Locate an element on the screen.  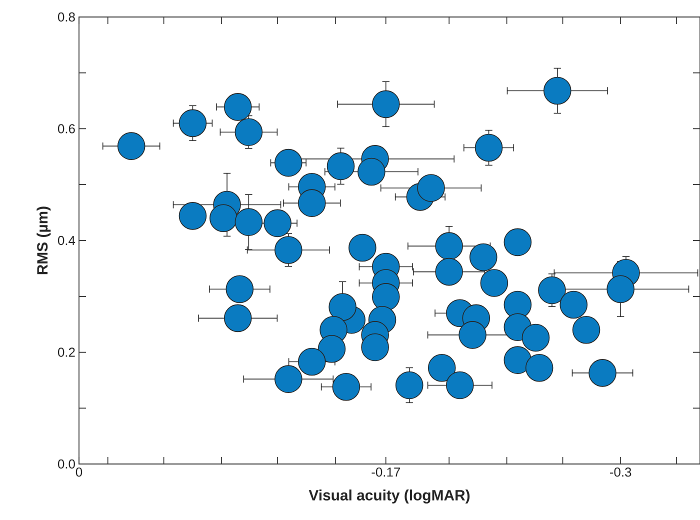
x-axis-title: Visual acuity (logMAR) is located at coordinates (389, 497).